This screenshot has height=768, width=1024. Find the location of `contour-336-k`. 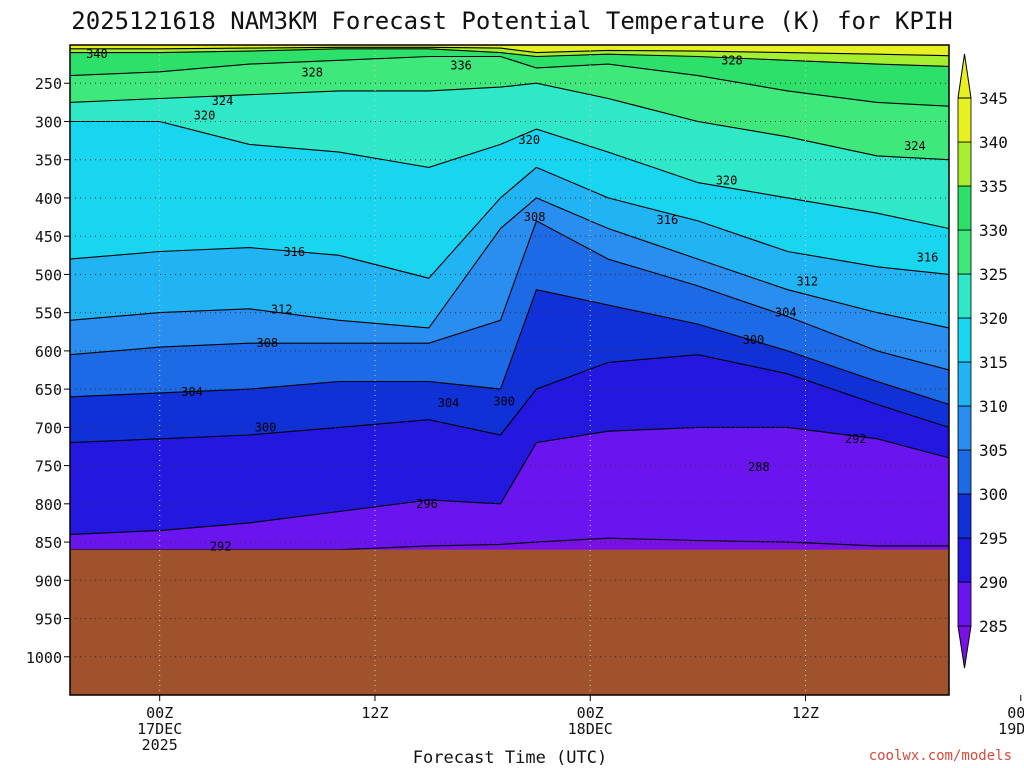

contour-336-k is located at coordinates (509, 57).